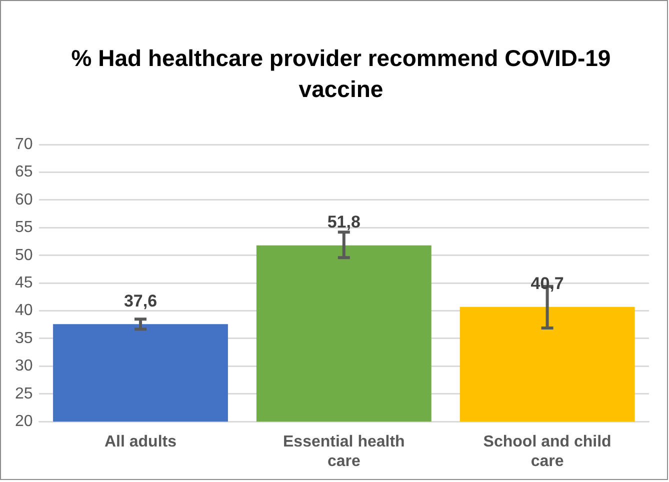 The width and height of the screenshot is (669, 482). I want to click on y-tick-label: 45, so click(24, 283).